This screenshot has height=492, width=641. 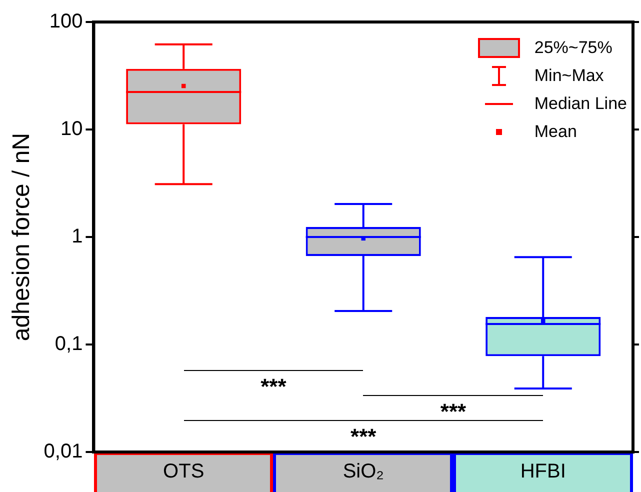 What do you see at coordinates (556, 132) in the screenshot?
I see `annotation: Mean` at bounding box center [556, 132].